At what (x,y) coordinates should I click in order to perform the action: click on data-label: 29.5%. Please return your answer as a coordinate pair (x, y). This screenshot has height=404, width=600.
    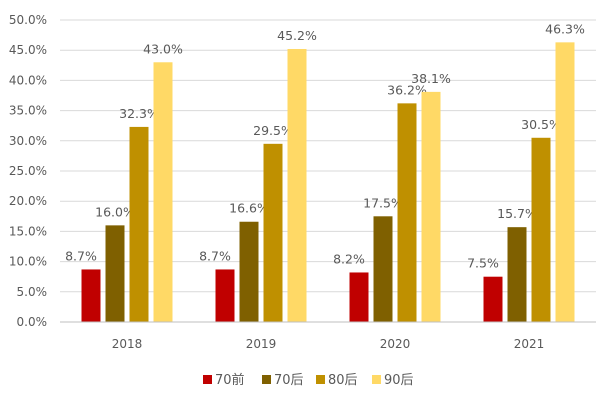
    Looking at the image, I should click on (273, 130).